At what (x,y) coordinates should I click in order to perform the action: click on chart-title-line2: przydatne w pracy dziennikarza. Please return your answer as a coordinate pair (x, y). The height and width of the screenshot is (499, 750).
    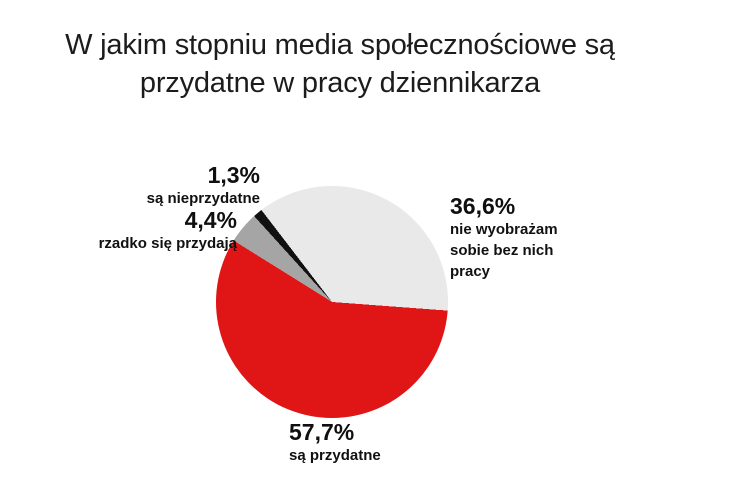
    Looking at the image, I should click on (340, 83).